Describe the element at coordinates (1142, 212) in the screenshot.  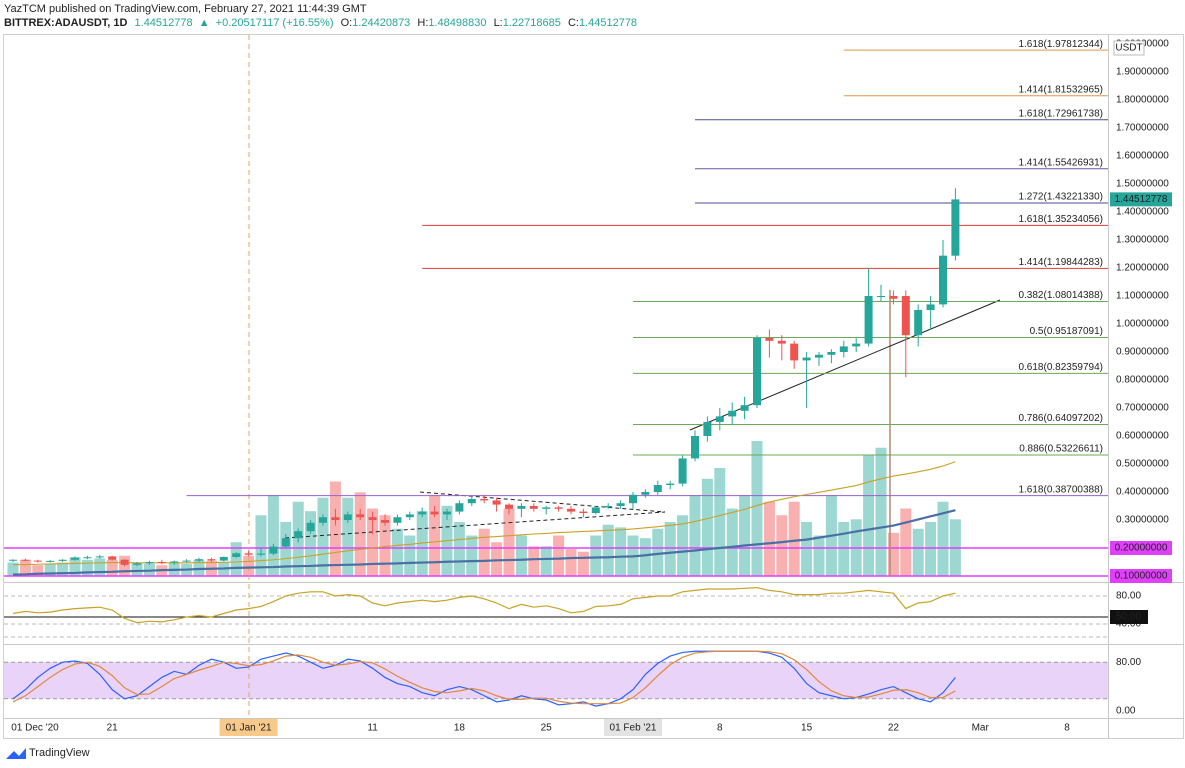
I see `y-tick-label: 1.40000000` at that location.